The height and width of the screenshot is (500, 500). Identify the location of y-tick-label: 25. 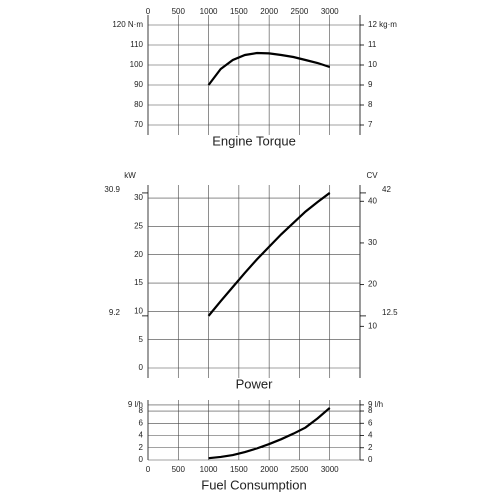
(138, 225).